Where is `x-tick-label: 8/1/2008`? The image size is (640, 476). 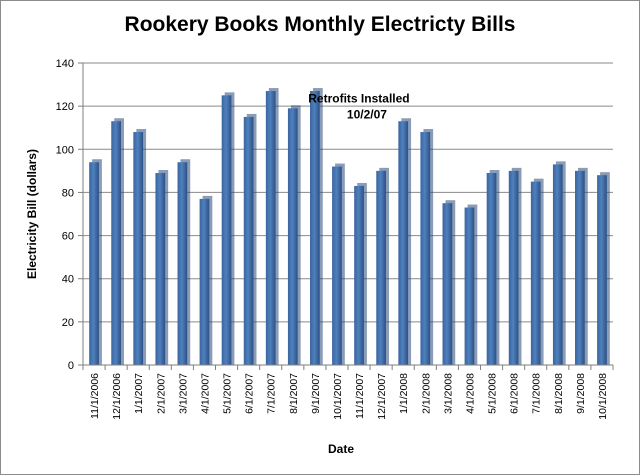 x-tick-label: 8/1/2008 is located at coordinates (559, 393).